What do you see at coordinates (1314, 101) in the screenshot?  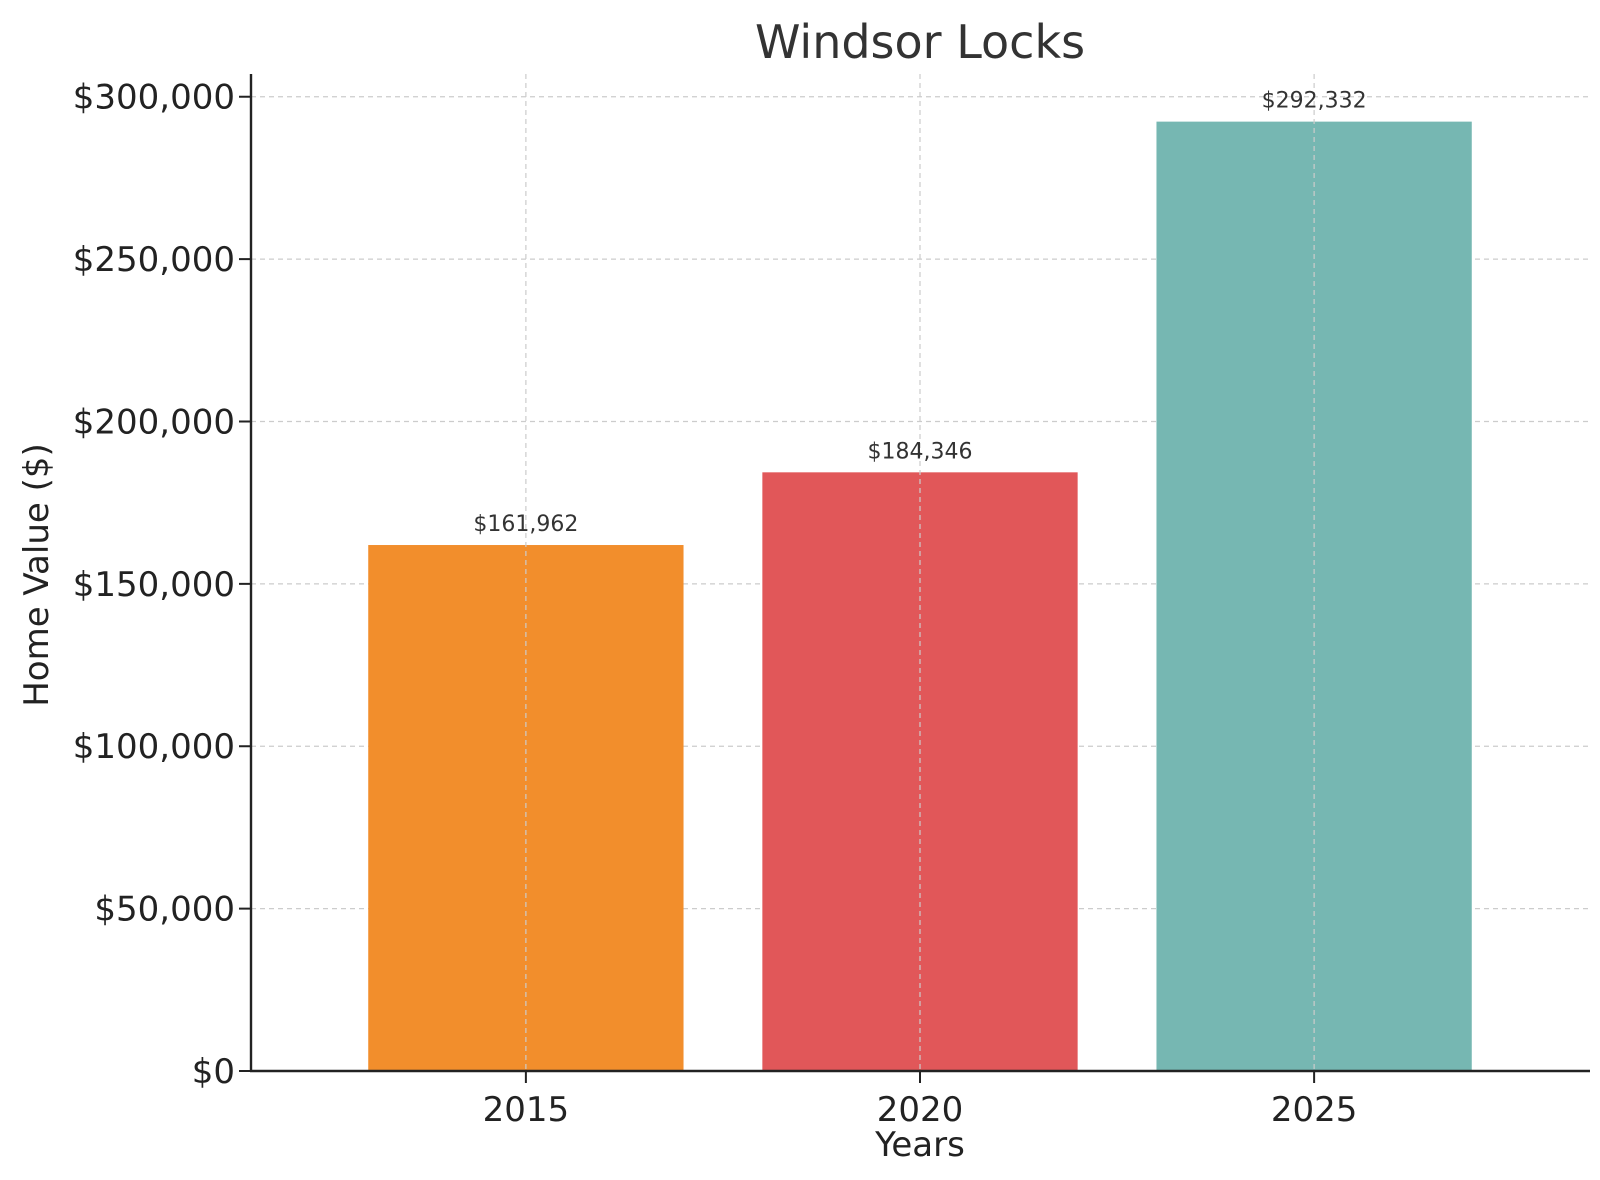 I see `bar-value-label: $292,332` at bounding box center [1314, 101].